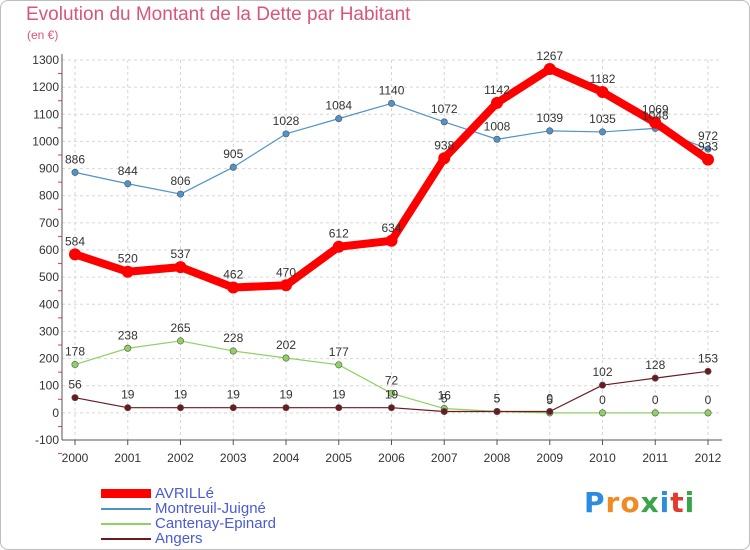  Describe the element at coordinates (75, 352) in the screenshot. I see `data-label: 178` at that location.